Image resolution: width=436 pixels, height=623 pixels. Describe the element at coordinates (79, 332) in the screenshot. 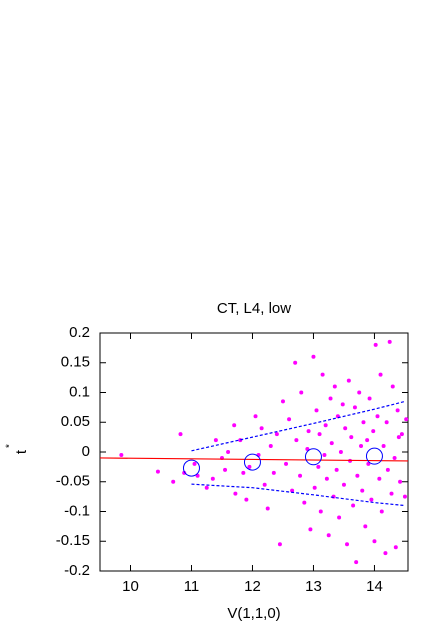

I see `y-tick-label: 0.2` at that location.